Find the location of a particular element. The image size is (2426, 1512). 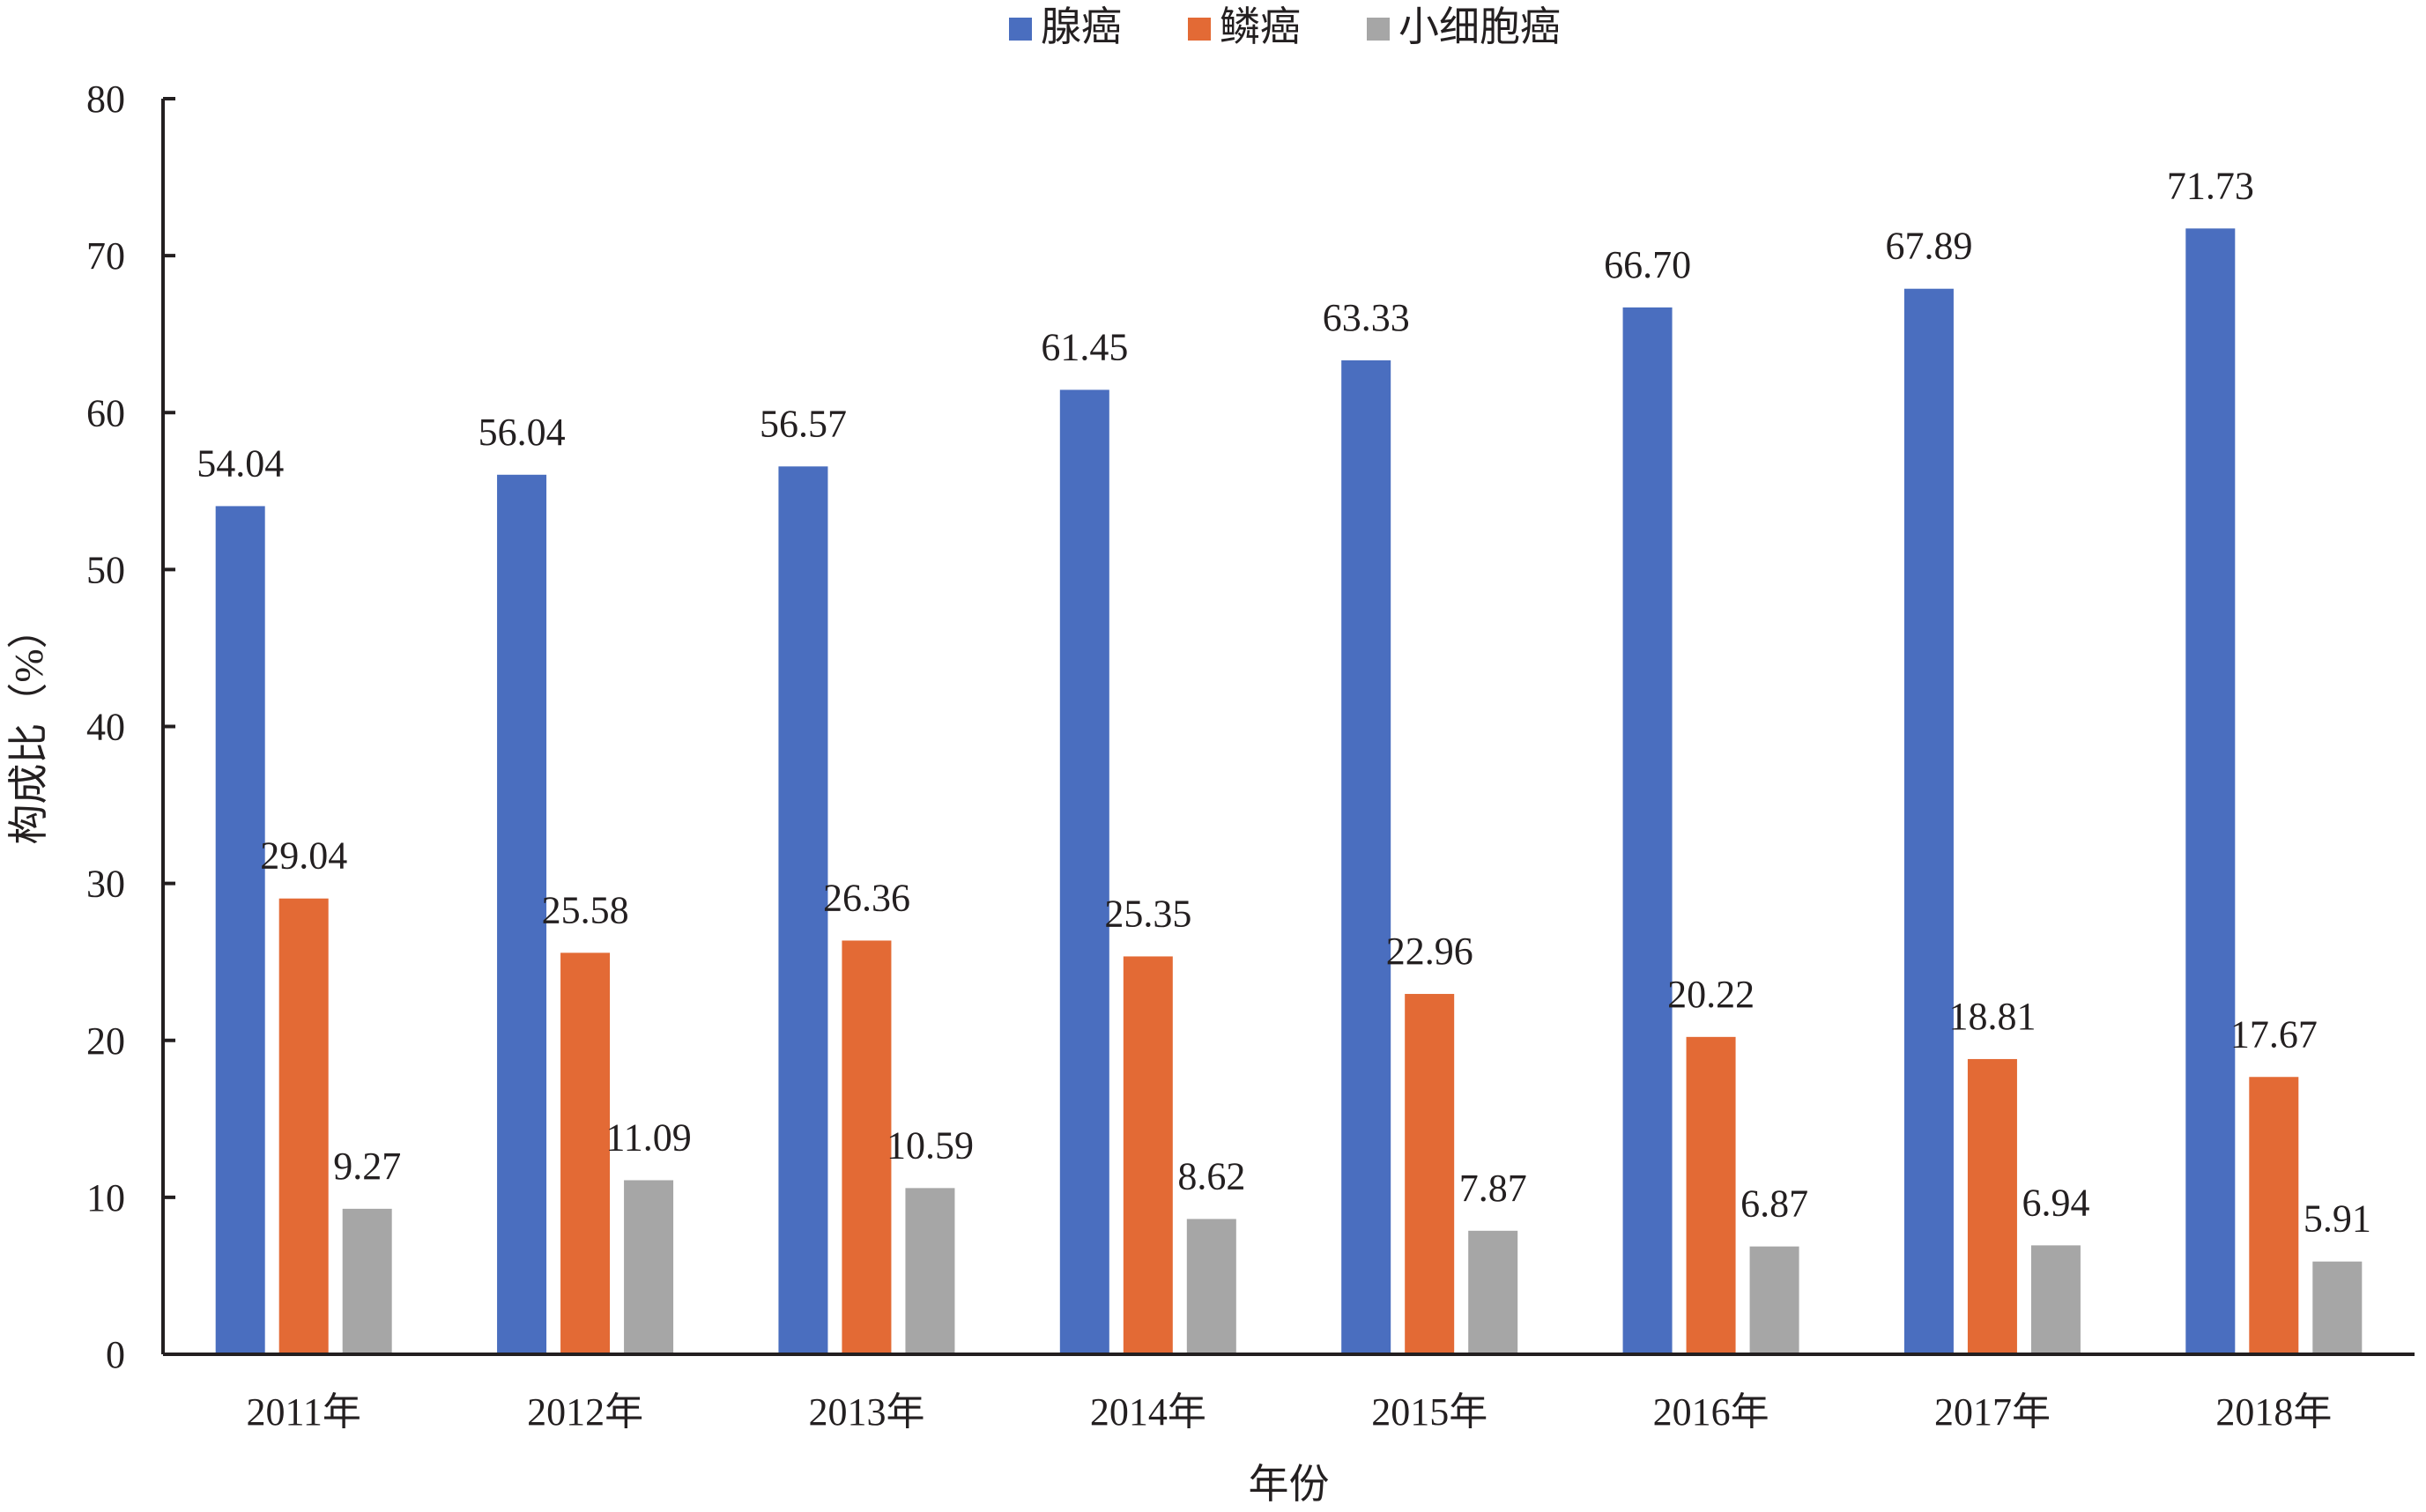

data-label: 71.73 is located at coordinates (2210, 185).